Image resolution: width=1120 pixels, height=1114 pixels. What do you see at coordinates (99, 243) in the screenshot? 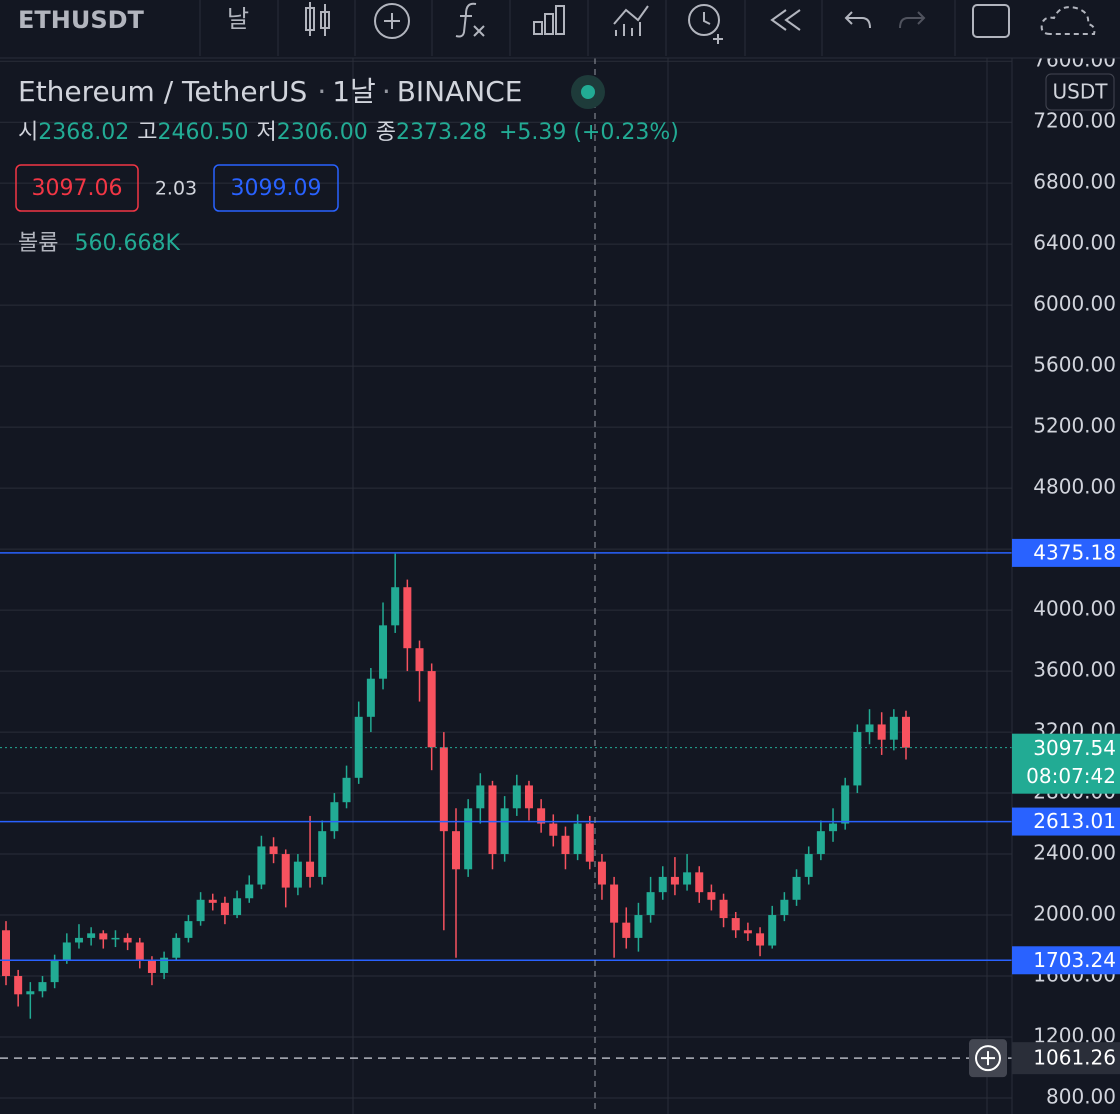
I see `volume: 볼륨 560.668K` at bounding box center [99, 243].